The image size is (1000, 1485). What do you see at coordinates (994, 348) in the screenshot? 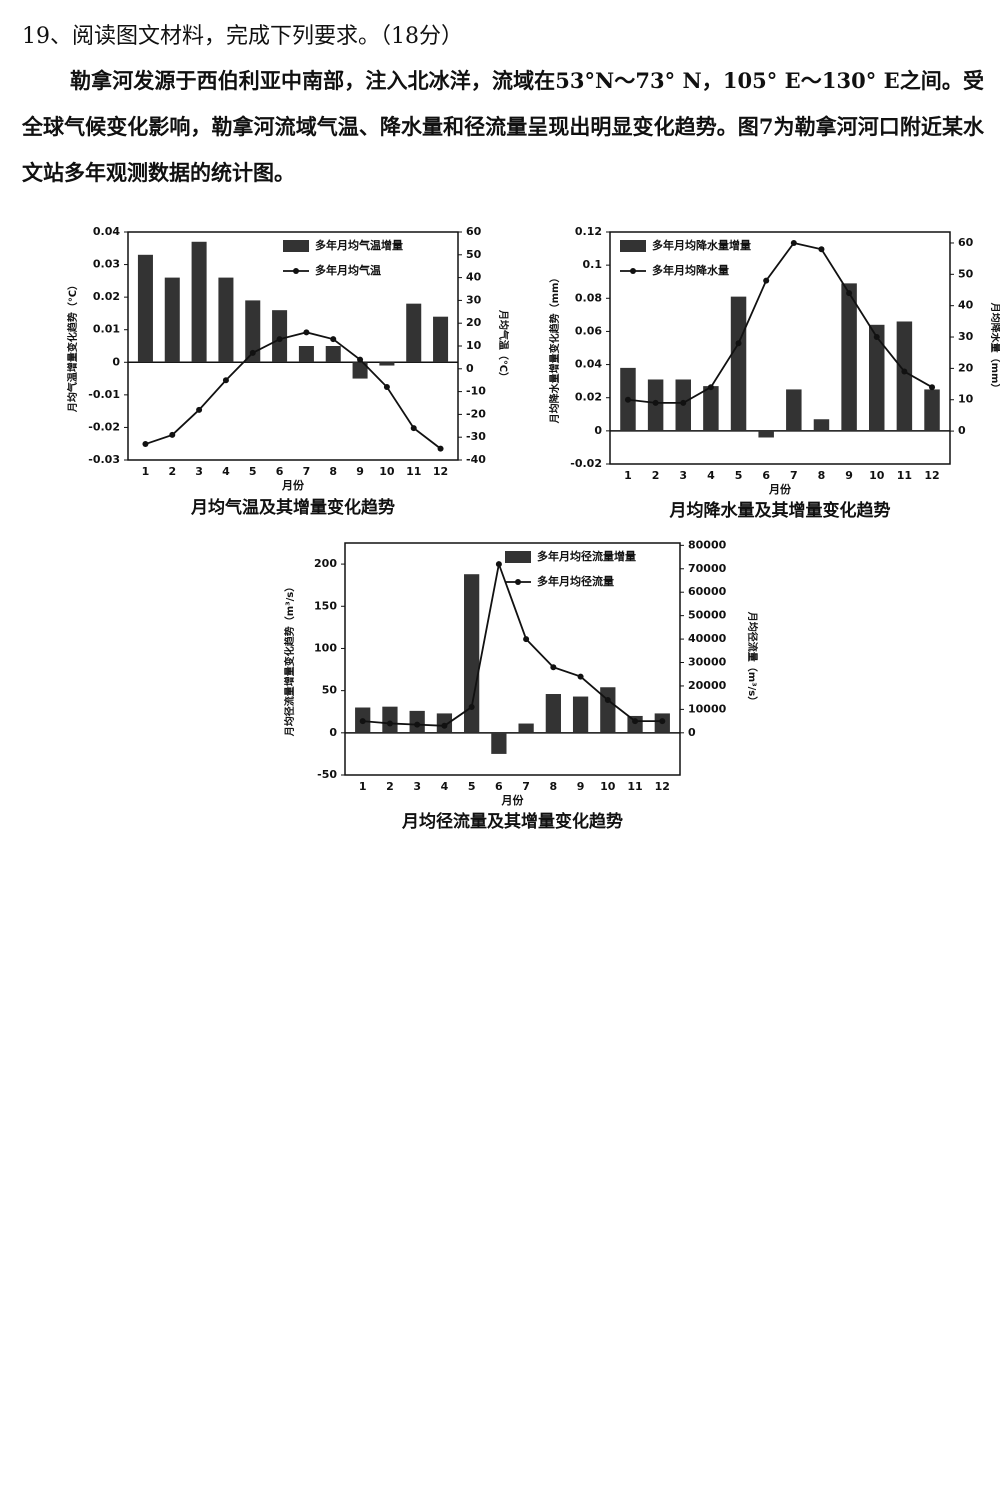
I see `y2-axis-label: 月均降水量（mm）` at bounding box center [994, 348].